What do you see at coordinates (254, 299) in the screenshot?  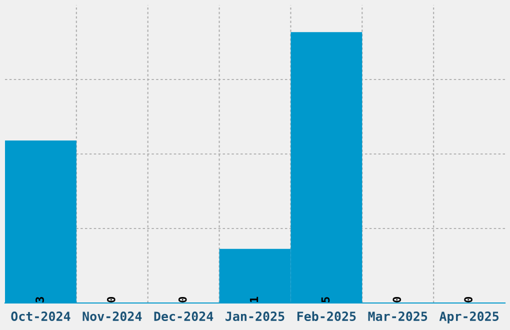 I see `data-label: 1` at bounding box center [254, 299].